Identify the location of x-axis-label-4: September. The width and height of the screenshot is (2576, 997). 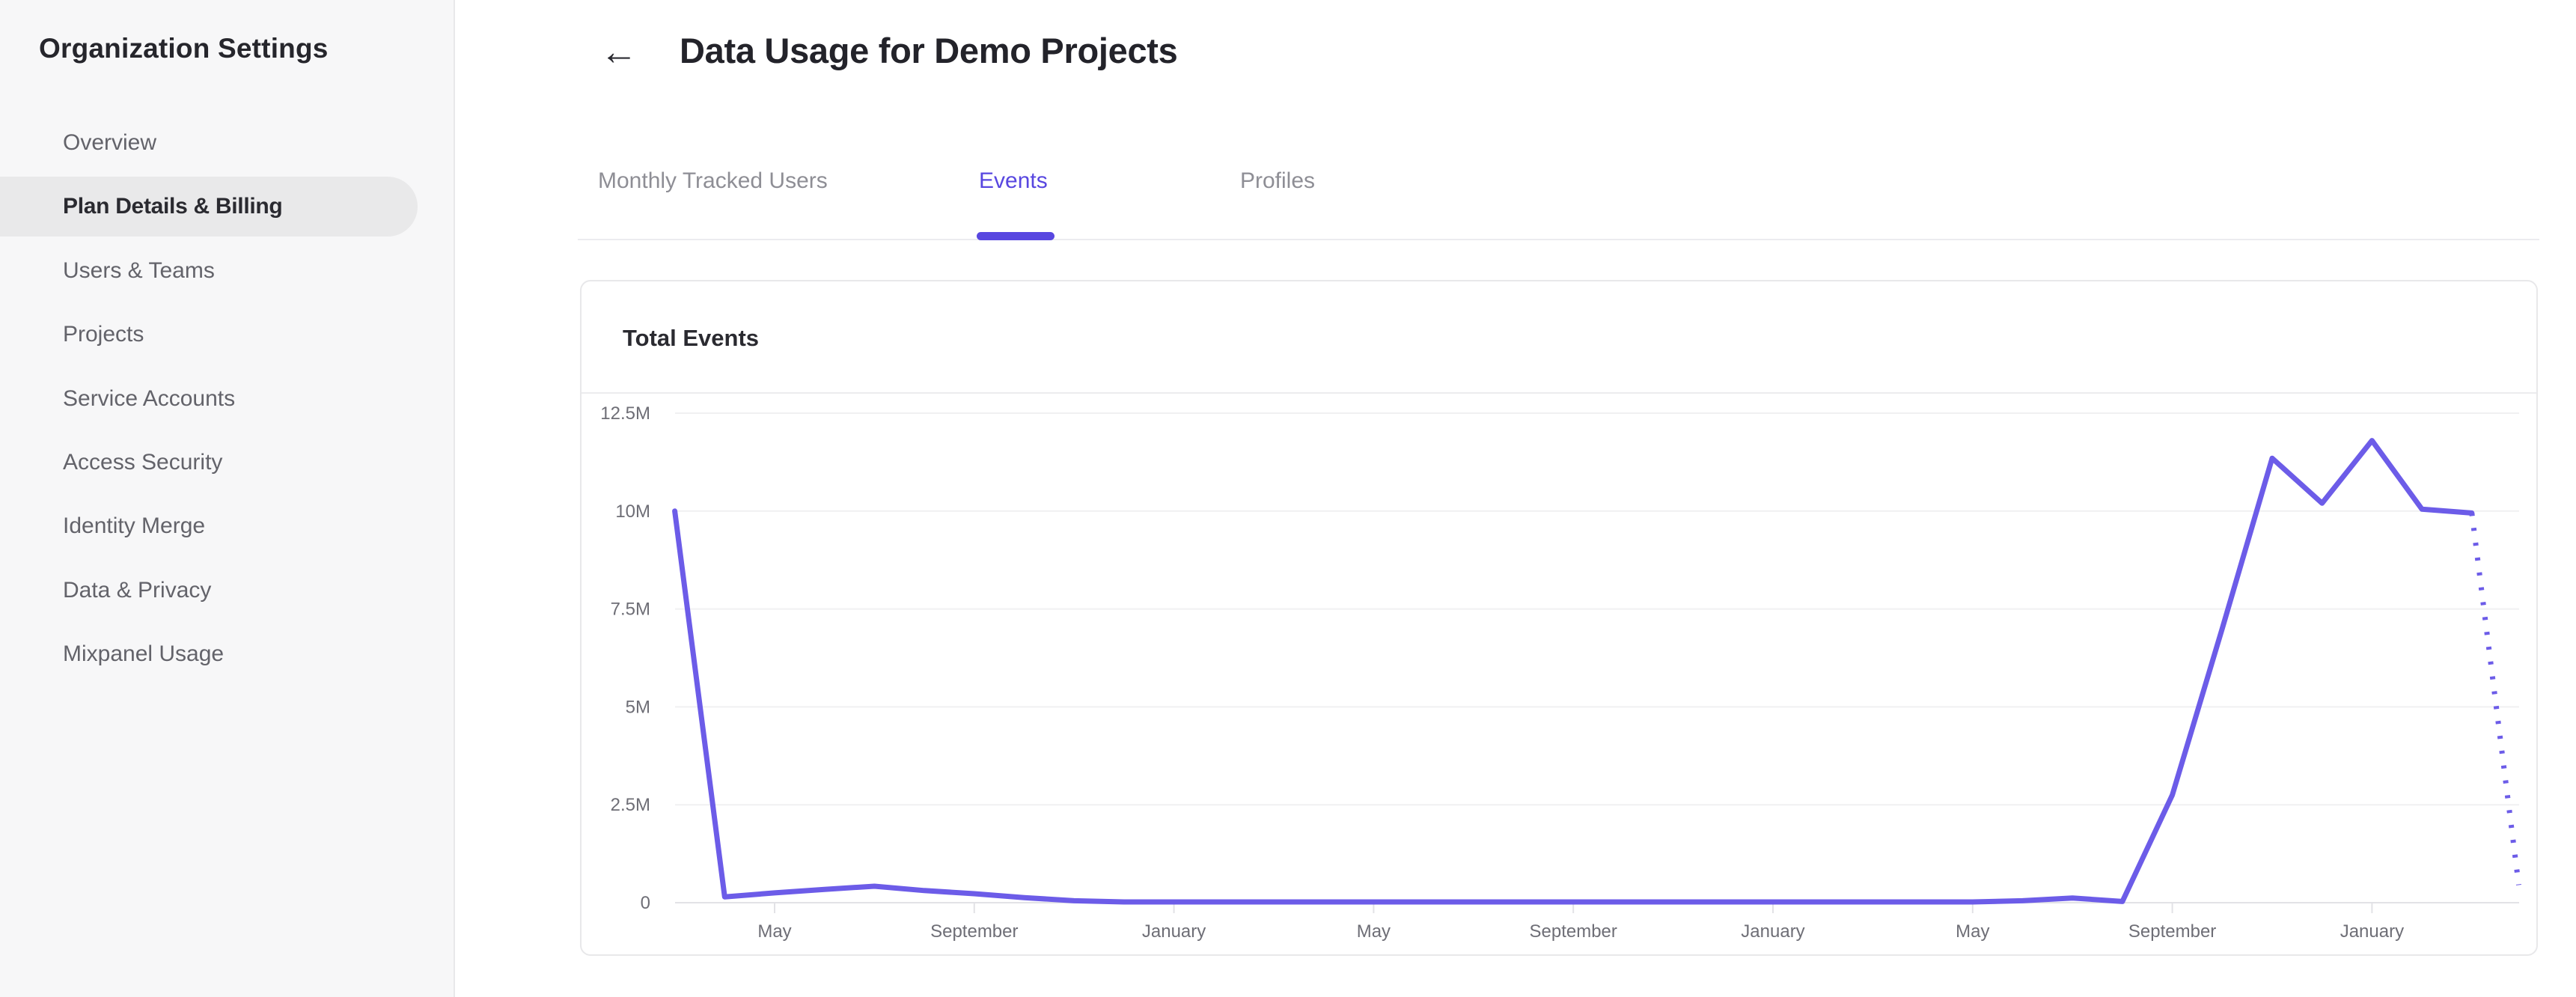
(1573, 931).